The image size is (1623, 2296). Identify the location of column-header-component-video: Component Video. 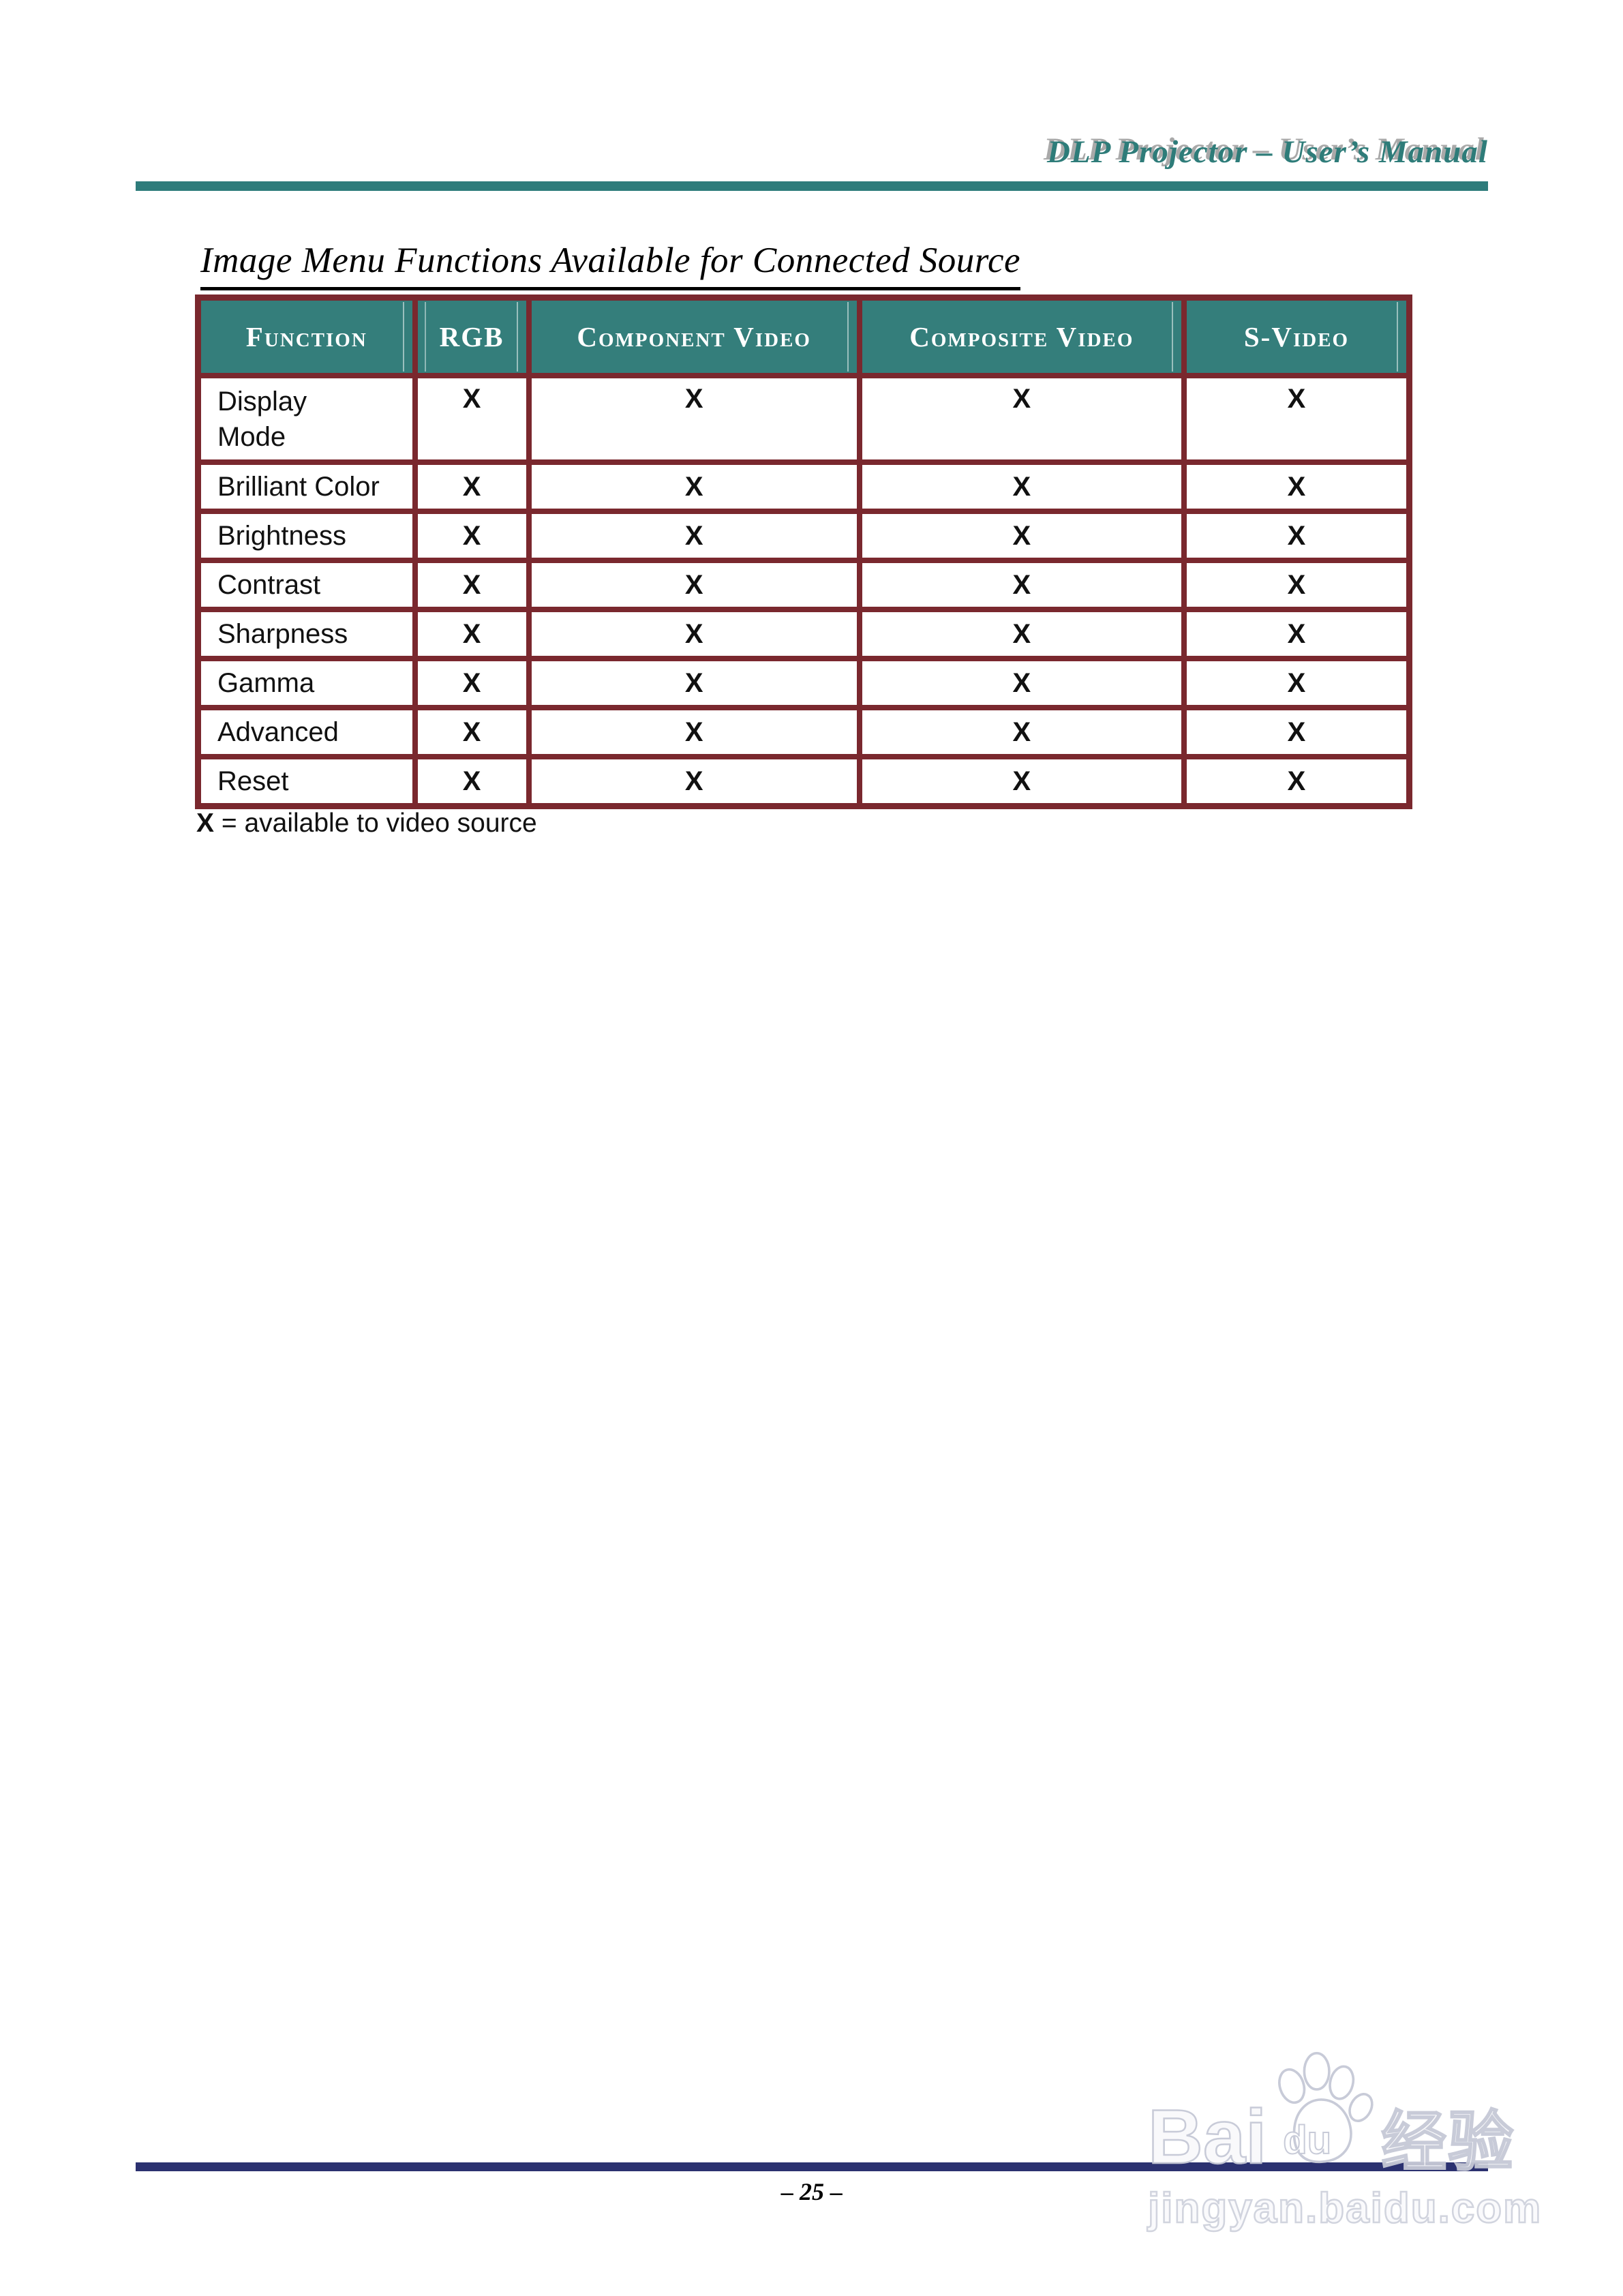
(694, 336).